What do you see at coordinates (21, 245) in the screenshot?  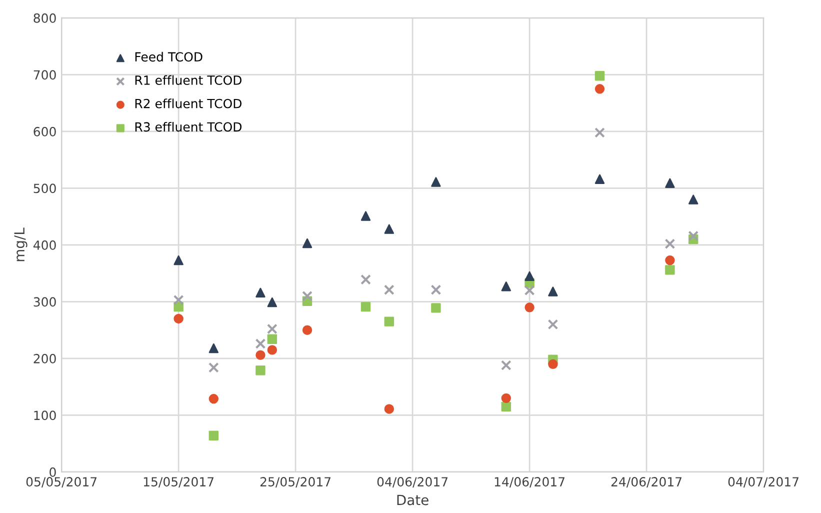 I see `y-axis-title: mg/L` at bounding box center [21, 245].